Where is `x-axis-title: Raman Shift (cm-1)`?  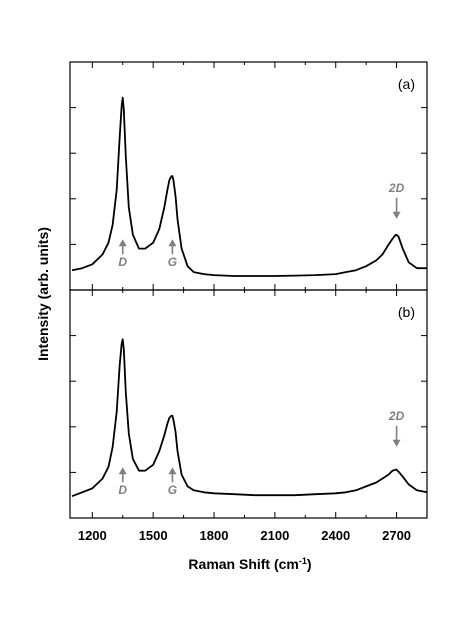 x-axis-title: Raman Shift (cm-1) is located at coordinates (249, 564).